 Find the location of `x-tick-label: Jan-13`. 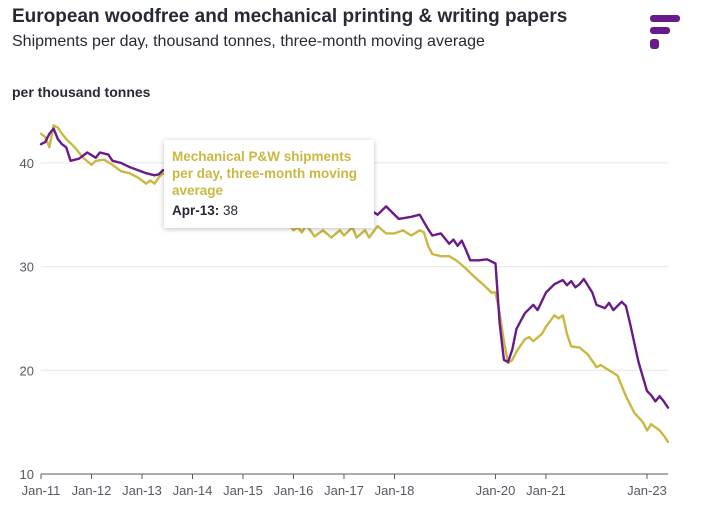

x-tick-label: Jan-13 is located at coordinates (142, 490).